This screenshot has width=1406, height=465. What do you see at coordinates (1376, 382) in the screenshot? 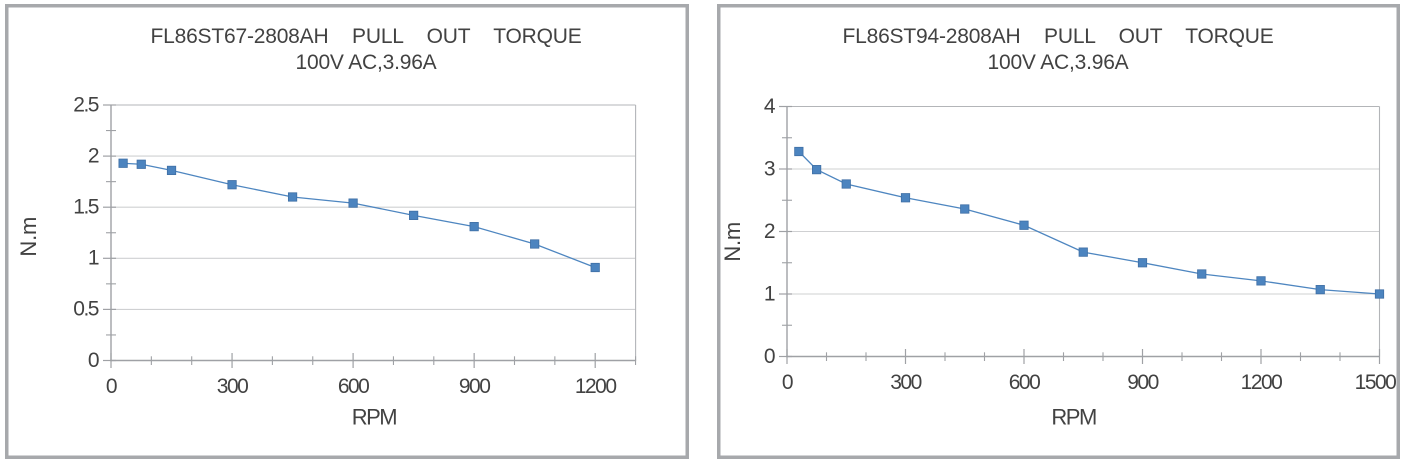
I see `svg-text: 1500` at bounding box center [1376, 382].